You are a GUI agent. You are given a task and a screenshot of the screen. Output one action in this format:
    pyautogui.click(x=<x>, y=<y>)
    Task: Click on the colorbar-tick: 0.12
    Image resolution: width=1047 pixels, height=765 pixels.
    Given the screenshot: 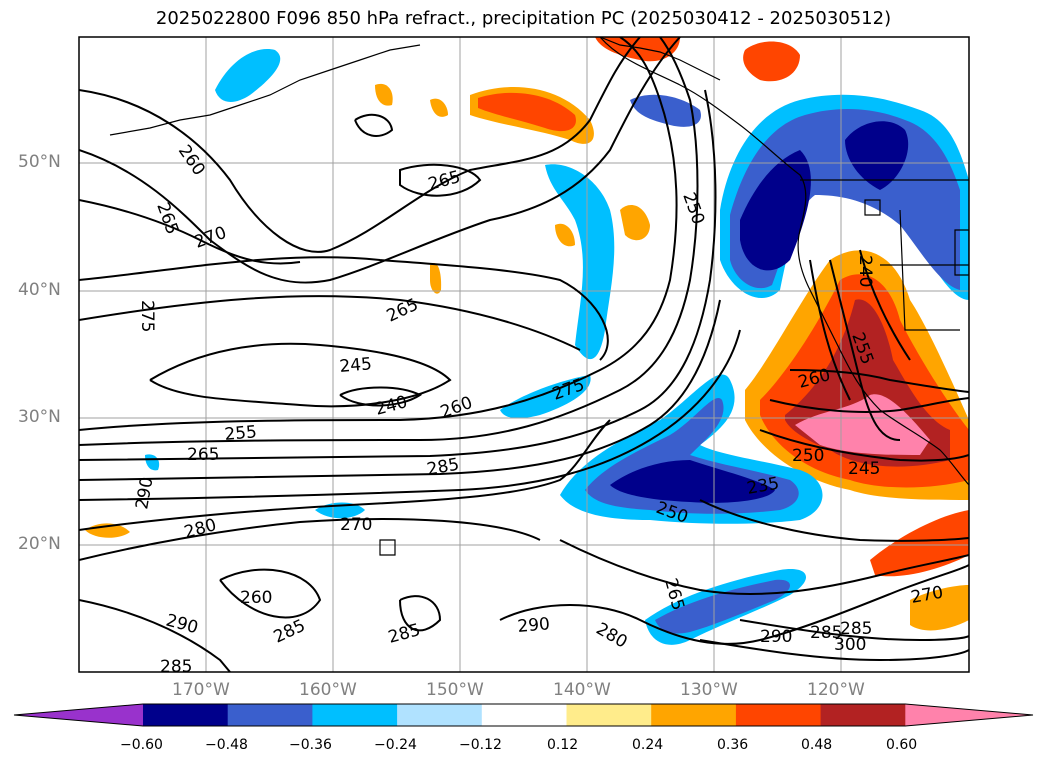 What is the action you would take?
    pyautogui.click(x=563, y=745)
    